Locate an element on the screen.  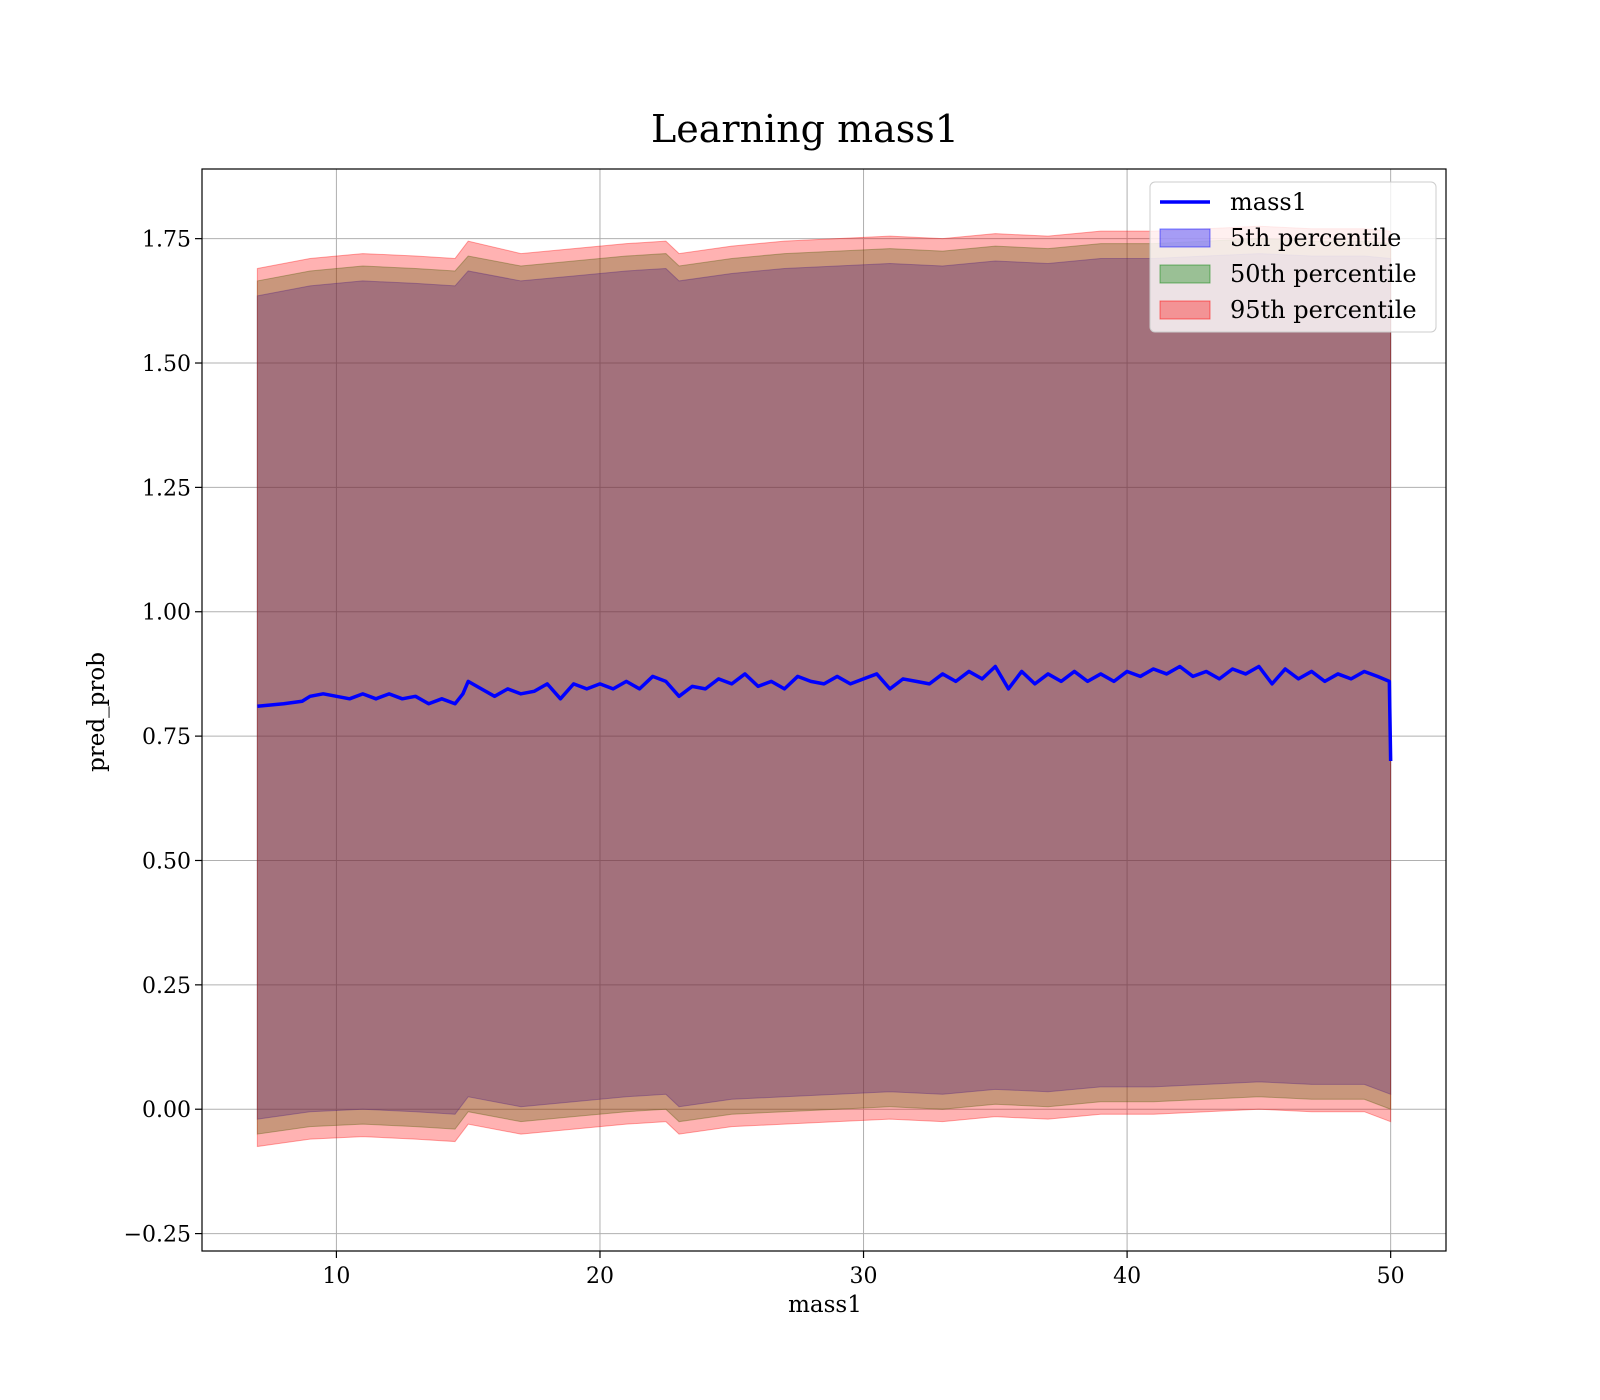
y-tick-label: 1.50 is located at coordinates (166, 364).